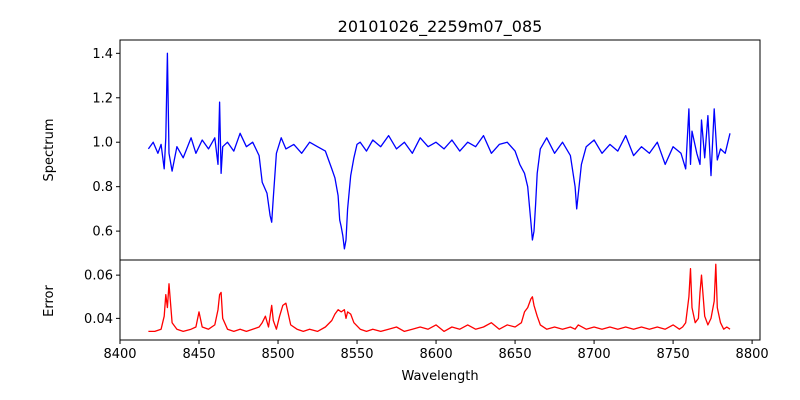  I want to click on error-y-axis-label: Error, so click(49, 301).